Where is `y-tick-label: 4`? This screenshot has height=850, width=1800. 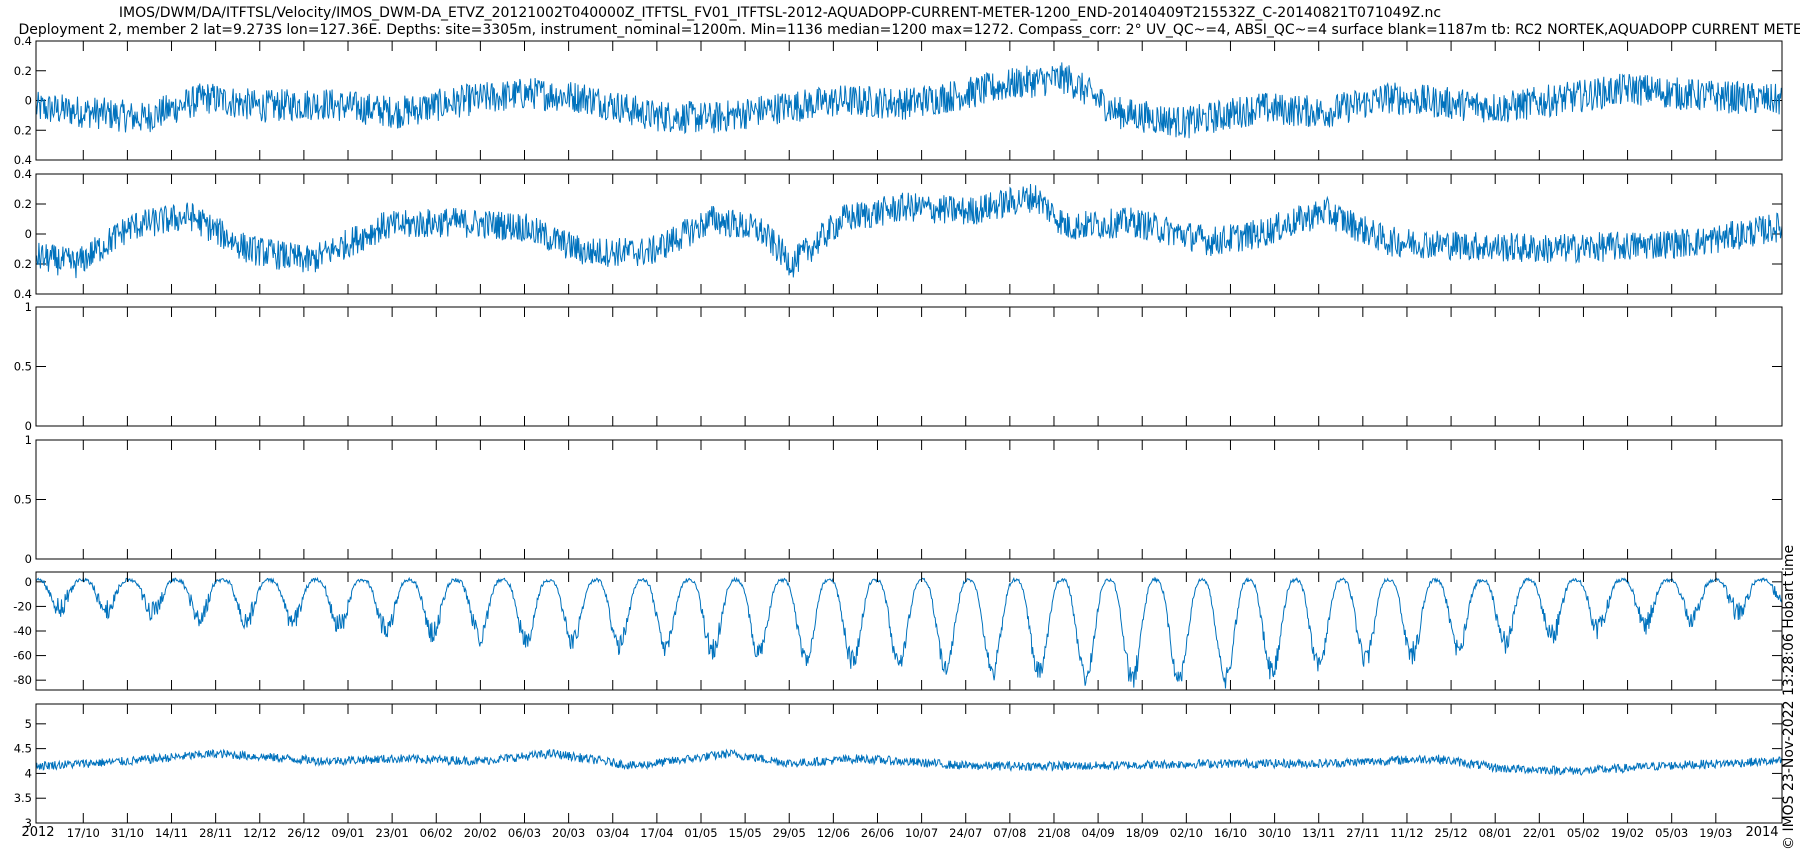 y-tick-label: 4 is located at coordinates (28, 773).